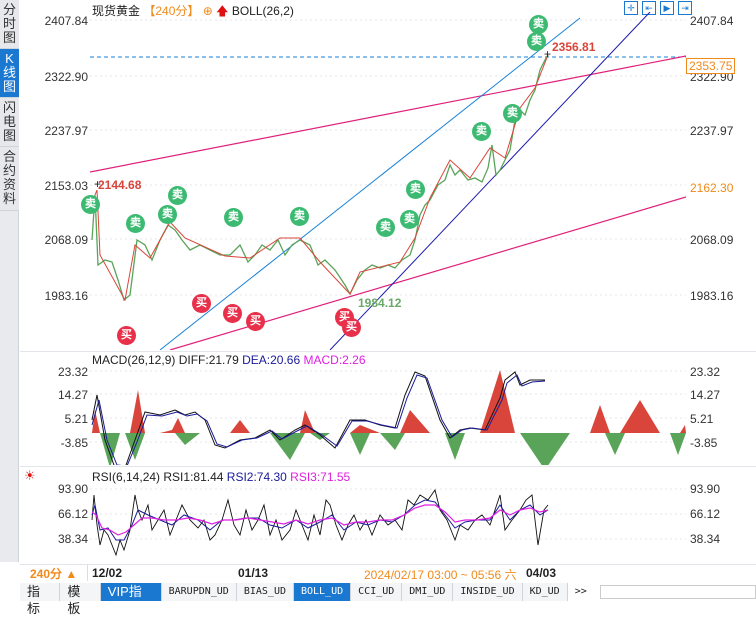 Image resolution: width=756 pixels, height=617 pixels. Describe the element at coordinates (712, 296) in the screenshot. I see `y-tick-right: 1983.16` at that location.